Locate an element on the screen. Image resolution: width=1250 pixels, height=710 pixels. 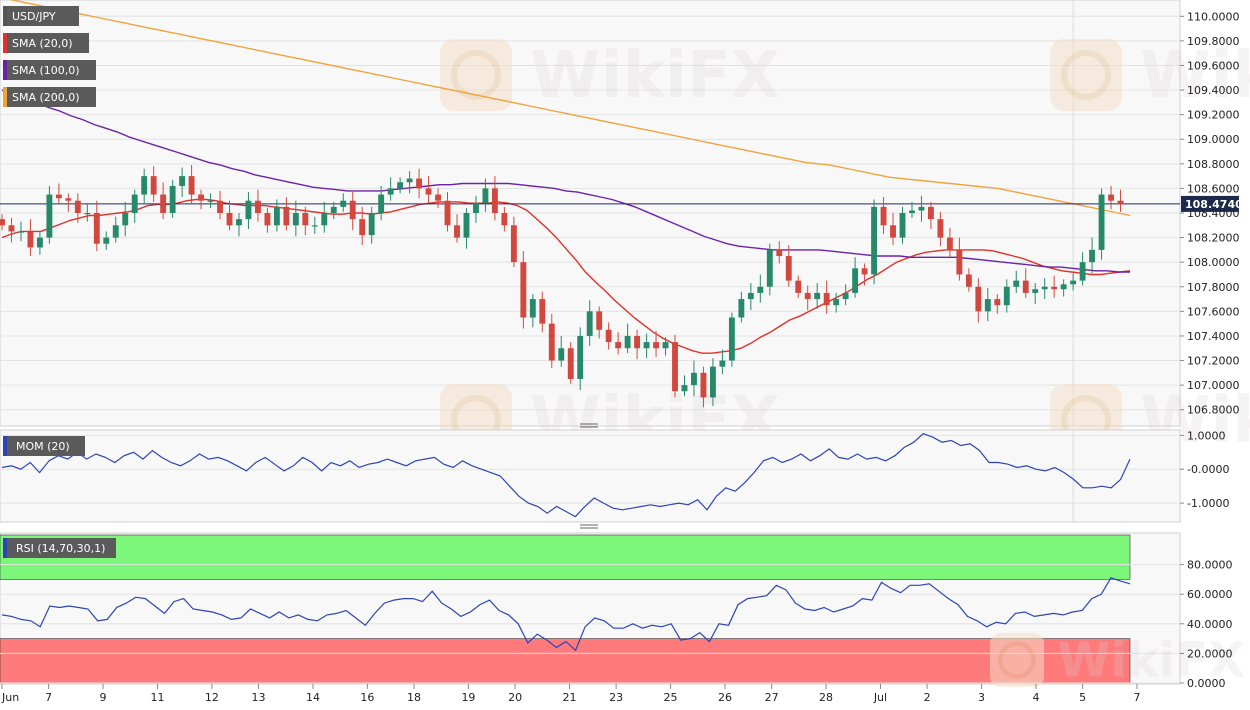
momentum-line is located at coordinates (566, 475).